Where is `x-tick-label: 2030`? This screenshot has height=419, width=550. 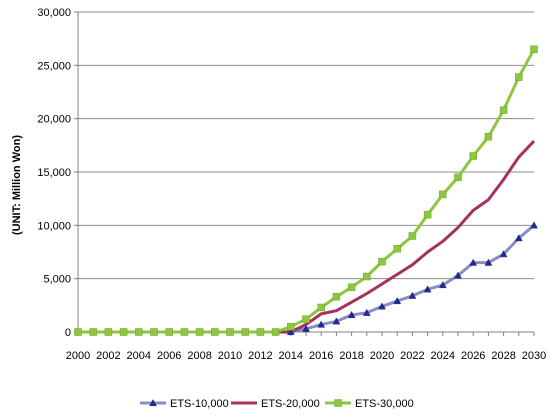
x-tick-label: 2030 is located at coordinates (534, 356).